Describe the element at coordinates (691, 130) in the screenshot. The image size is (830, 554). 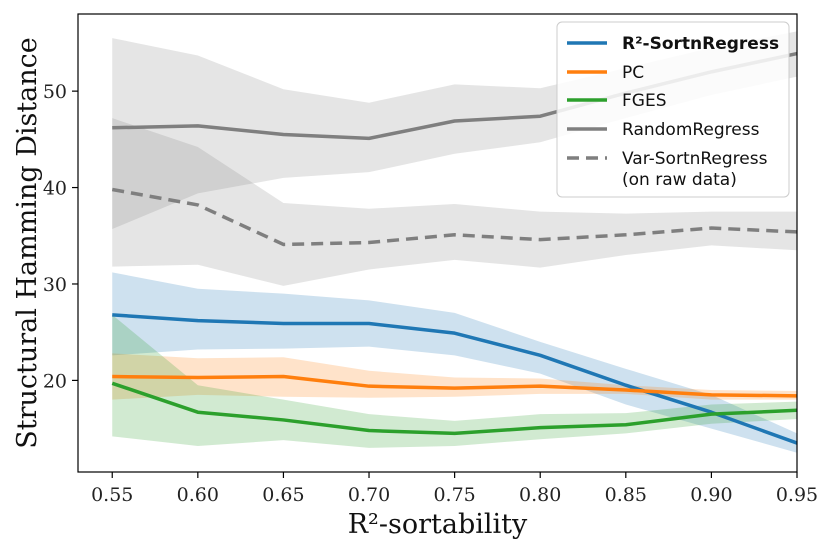
I see `legend-label: RandomRegress` at that location.